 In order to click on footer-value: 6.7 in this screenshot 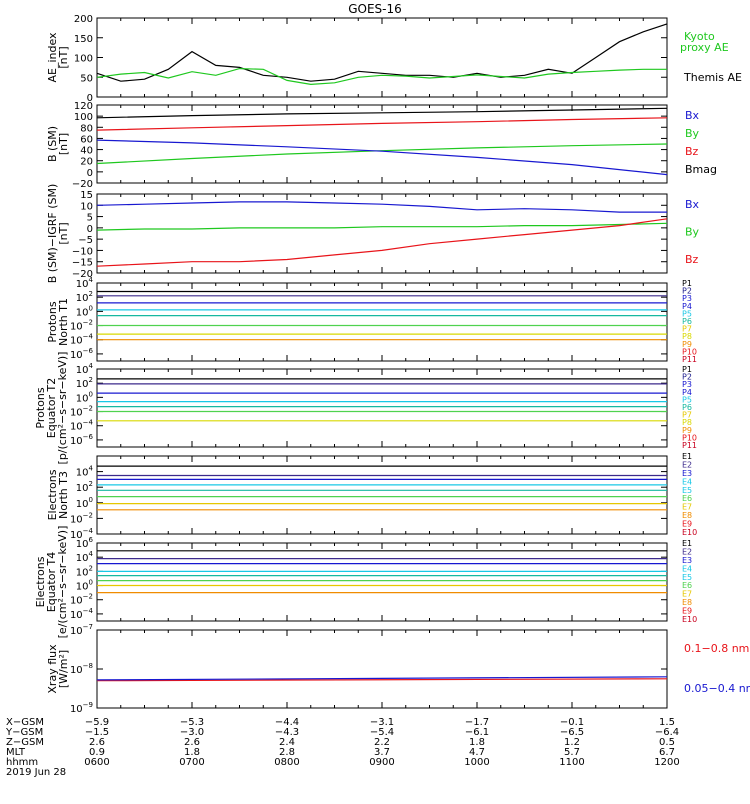, I will do `click(667, 752)`.